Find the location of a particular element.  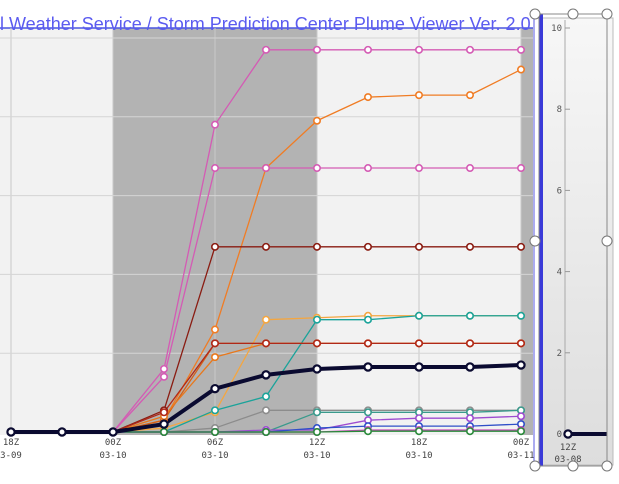

selection-edge is located at coordinates (541, 240).